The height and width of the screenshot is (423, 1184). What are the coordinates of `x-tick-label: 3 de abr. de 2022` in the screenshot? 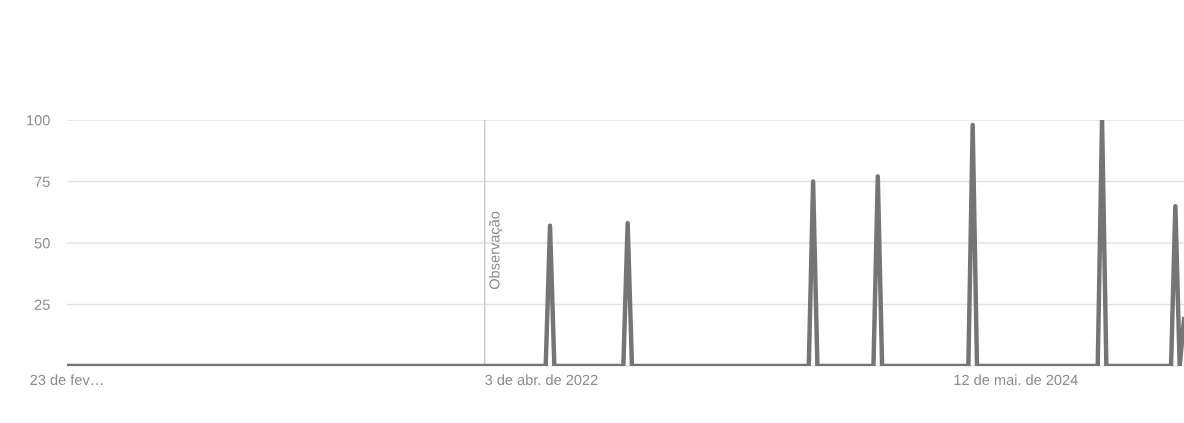 It's located at (541, 380).